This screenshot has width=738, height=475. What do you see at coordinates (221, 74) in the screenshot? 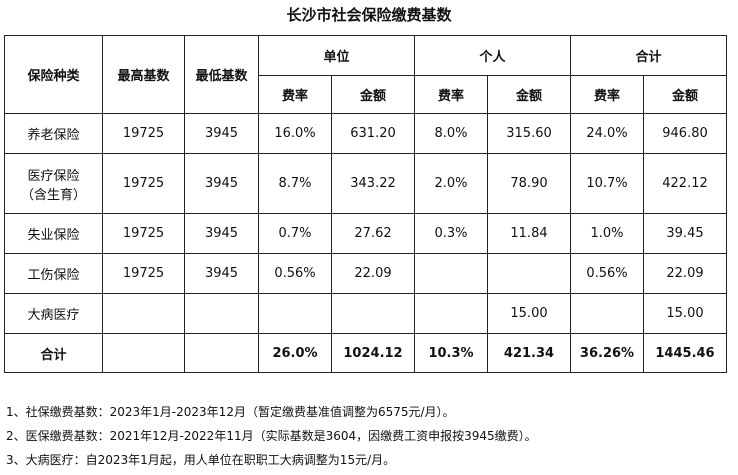
I see `header-min-base: 最低基数` at bounding box center [221, 74].